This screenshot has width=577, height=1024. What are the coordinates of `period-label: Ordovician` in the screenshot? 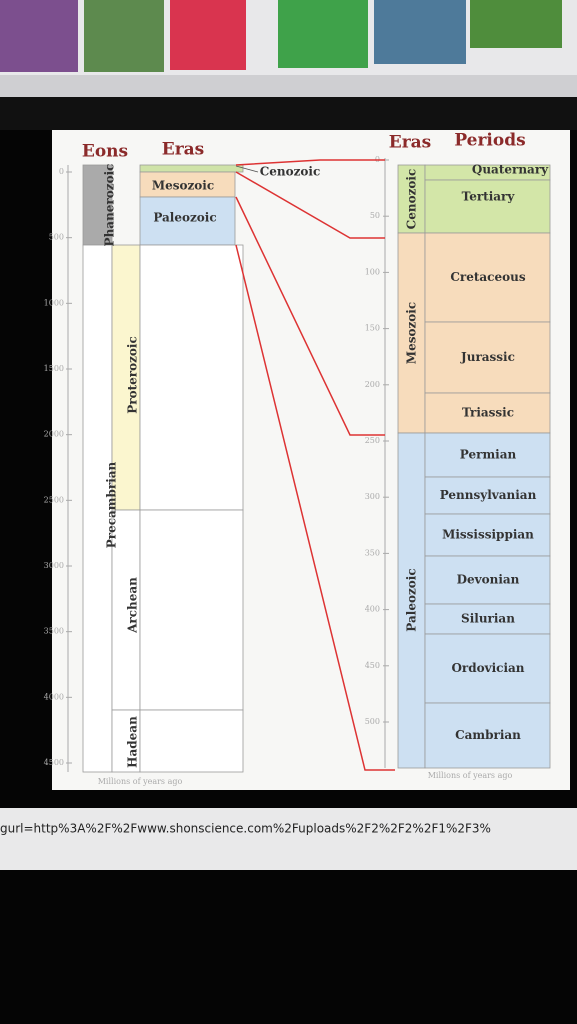 It's located at (487, 668).